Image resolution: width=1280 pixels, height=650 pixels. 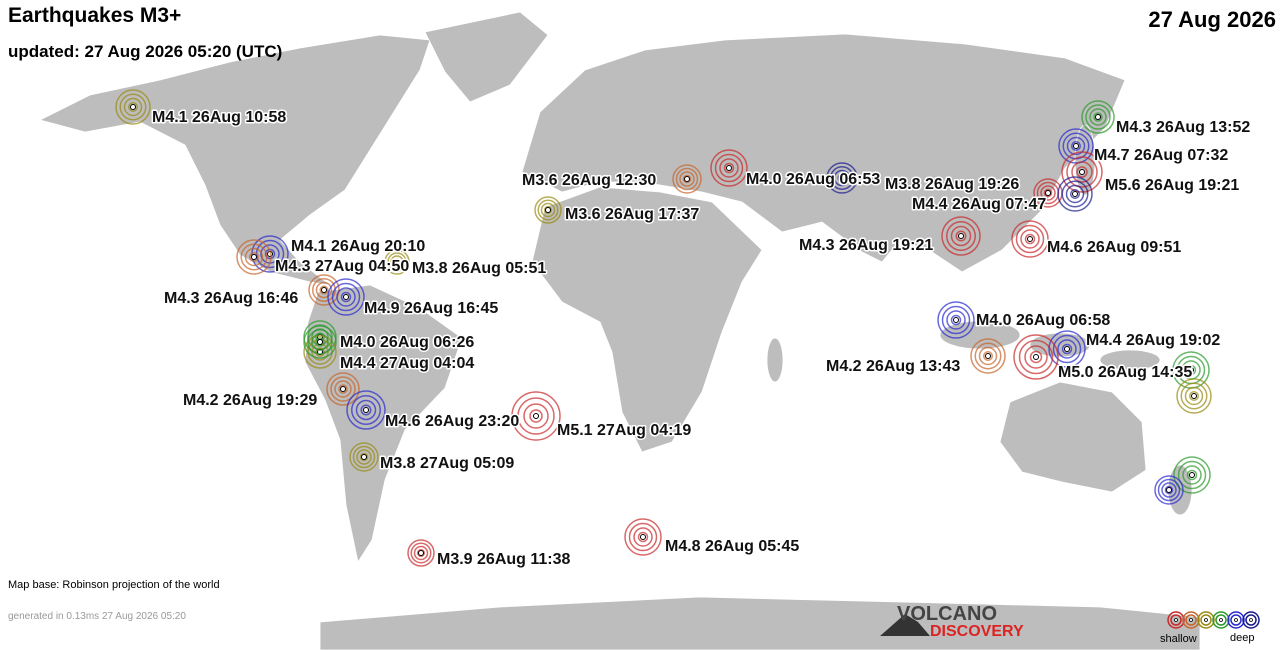 I want to click on quake-label: M3.6 26Aug 12:30, so click(x=589, y=180).